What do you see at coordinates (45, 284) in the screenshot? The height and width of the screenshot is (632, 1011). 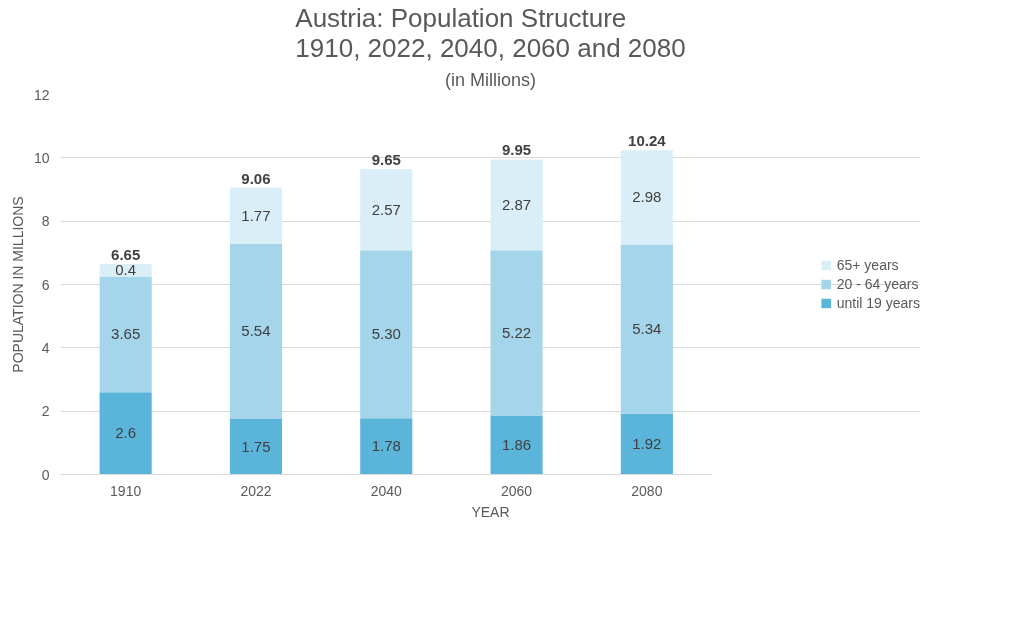 I see `y-tick-label: 6` at bounding box center [45, 284].